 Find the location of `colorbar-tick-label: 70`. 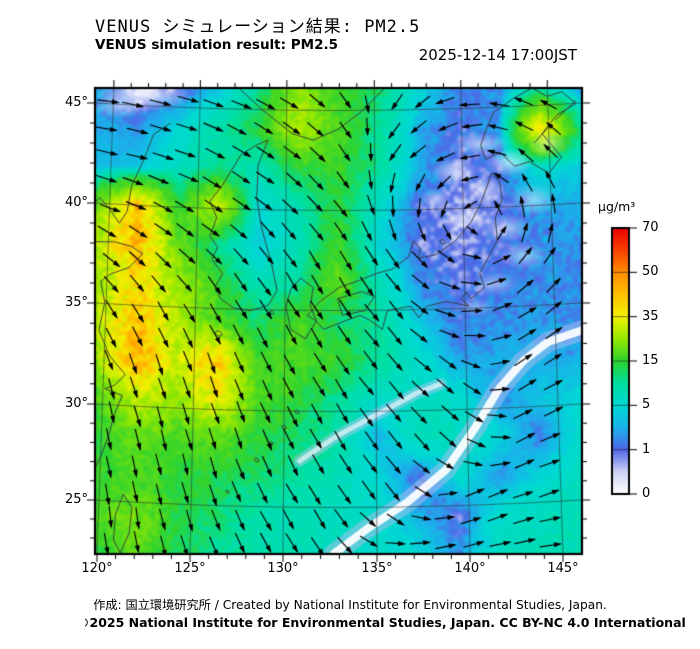

colorbar-tick-label: 70 is located at coordinates (650, 227).